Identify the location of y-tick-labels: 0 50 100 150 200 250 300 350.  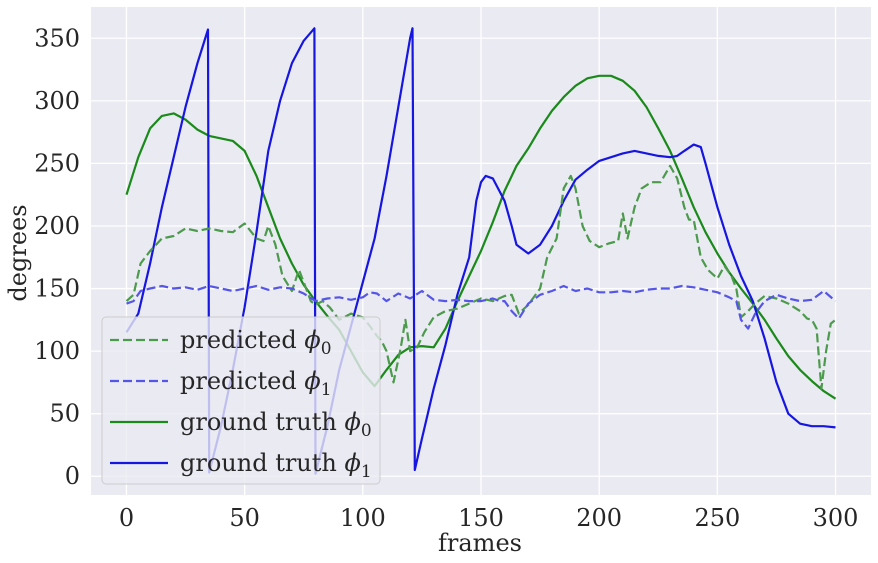
(57, 257).